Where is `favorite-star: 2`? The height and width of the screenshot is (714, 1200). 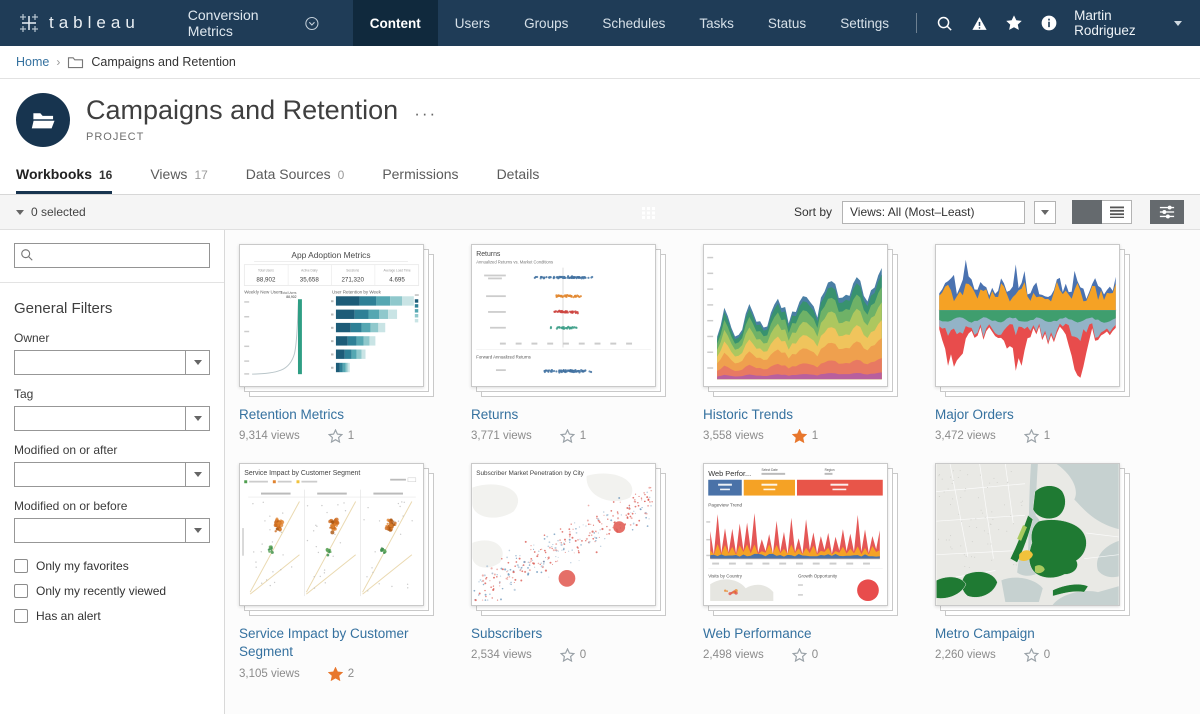 favorite-star: 2 is located at coordinates (340, 673).